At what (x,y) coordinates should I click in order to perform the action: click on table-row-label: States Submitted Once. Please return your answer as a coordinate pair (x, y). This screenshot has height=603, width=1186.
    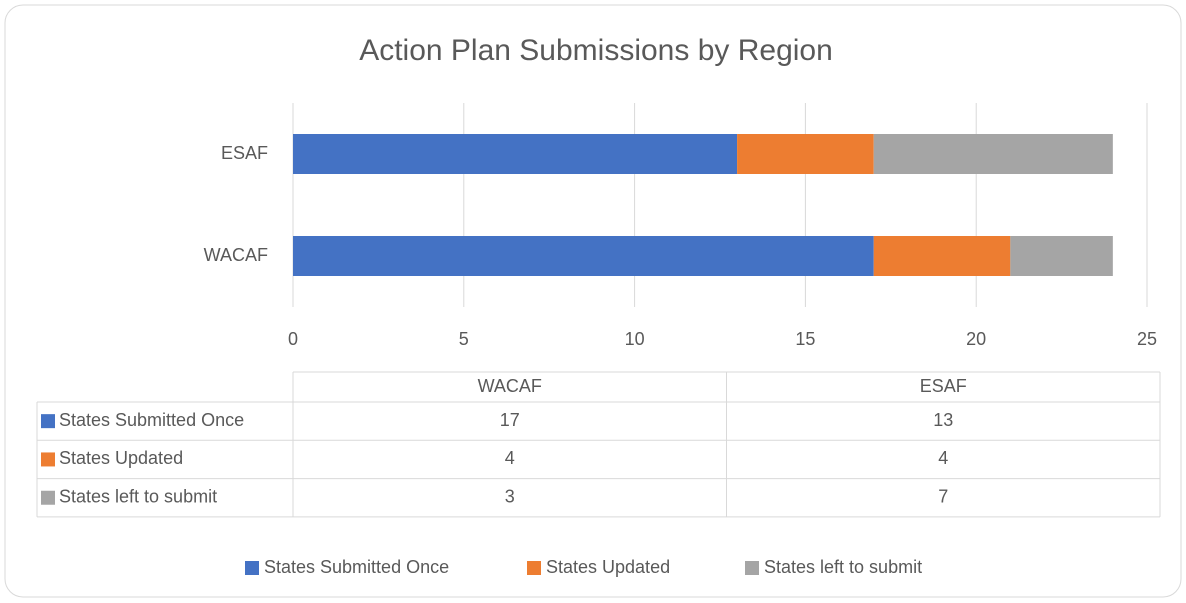
    Looking at the image, I should click on (151, 420).